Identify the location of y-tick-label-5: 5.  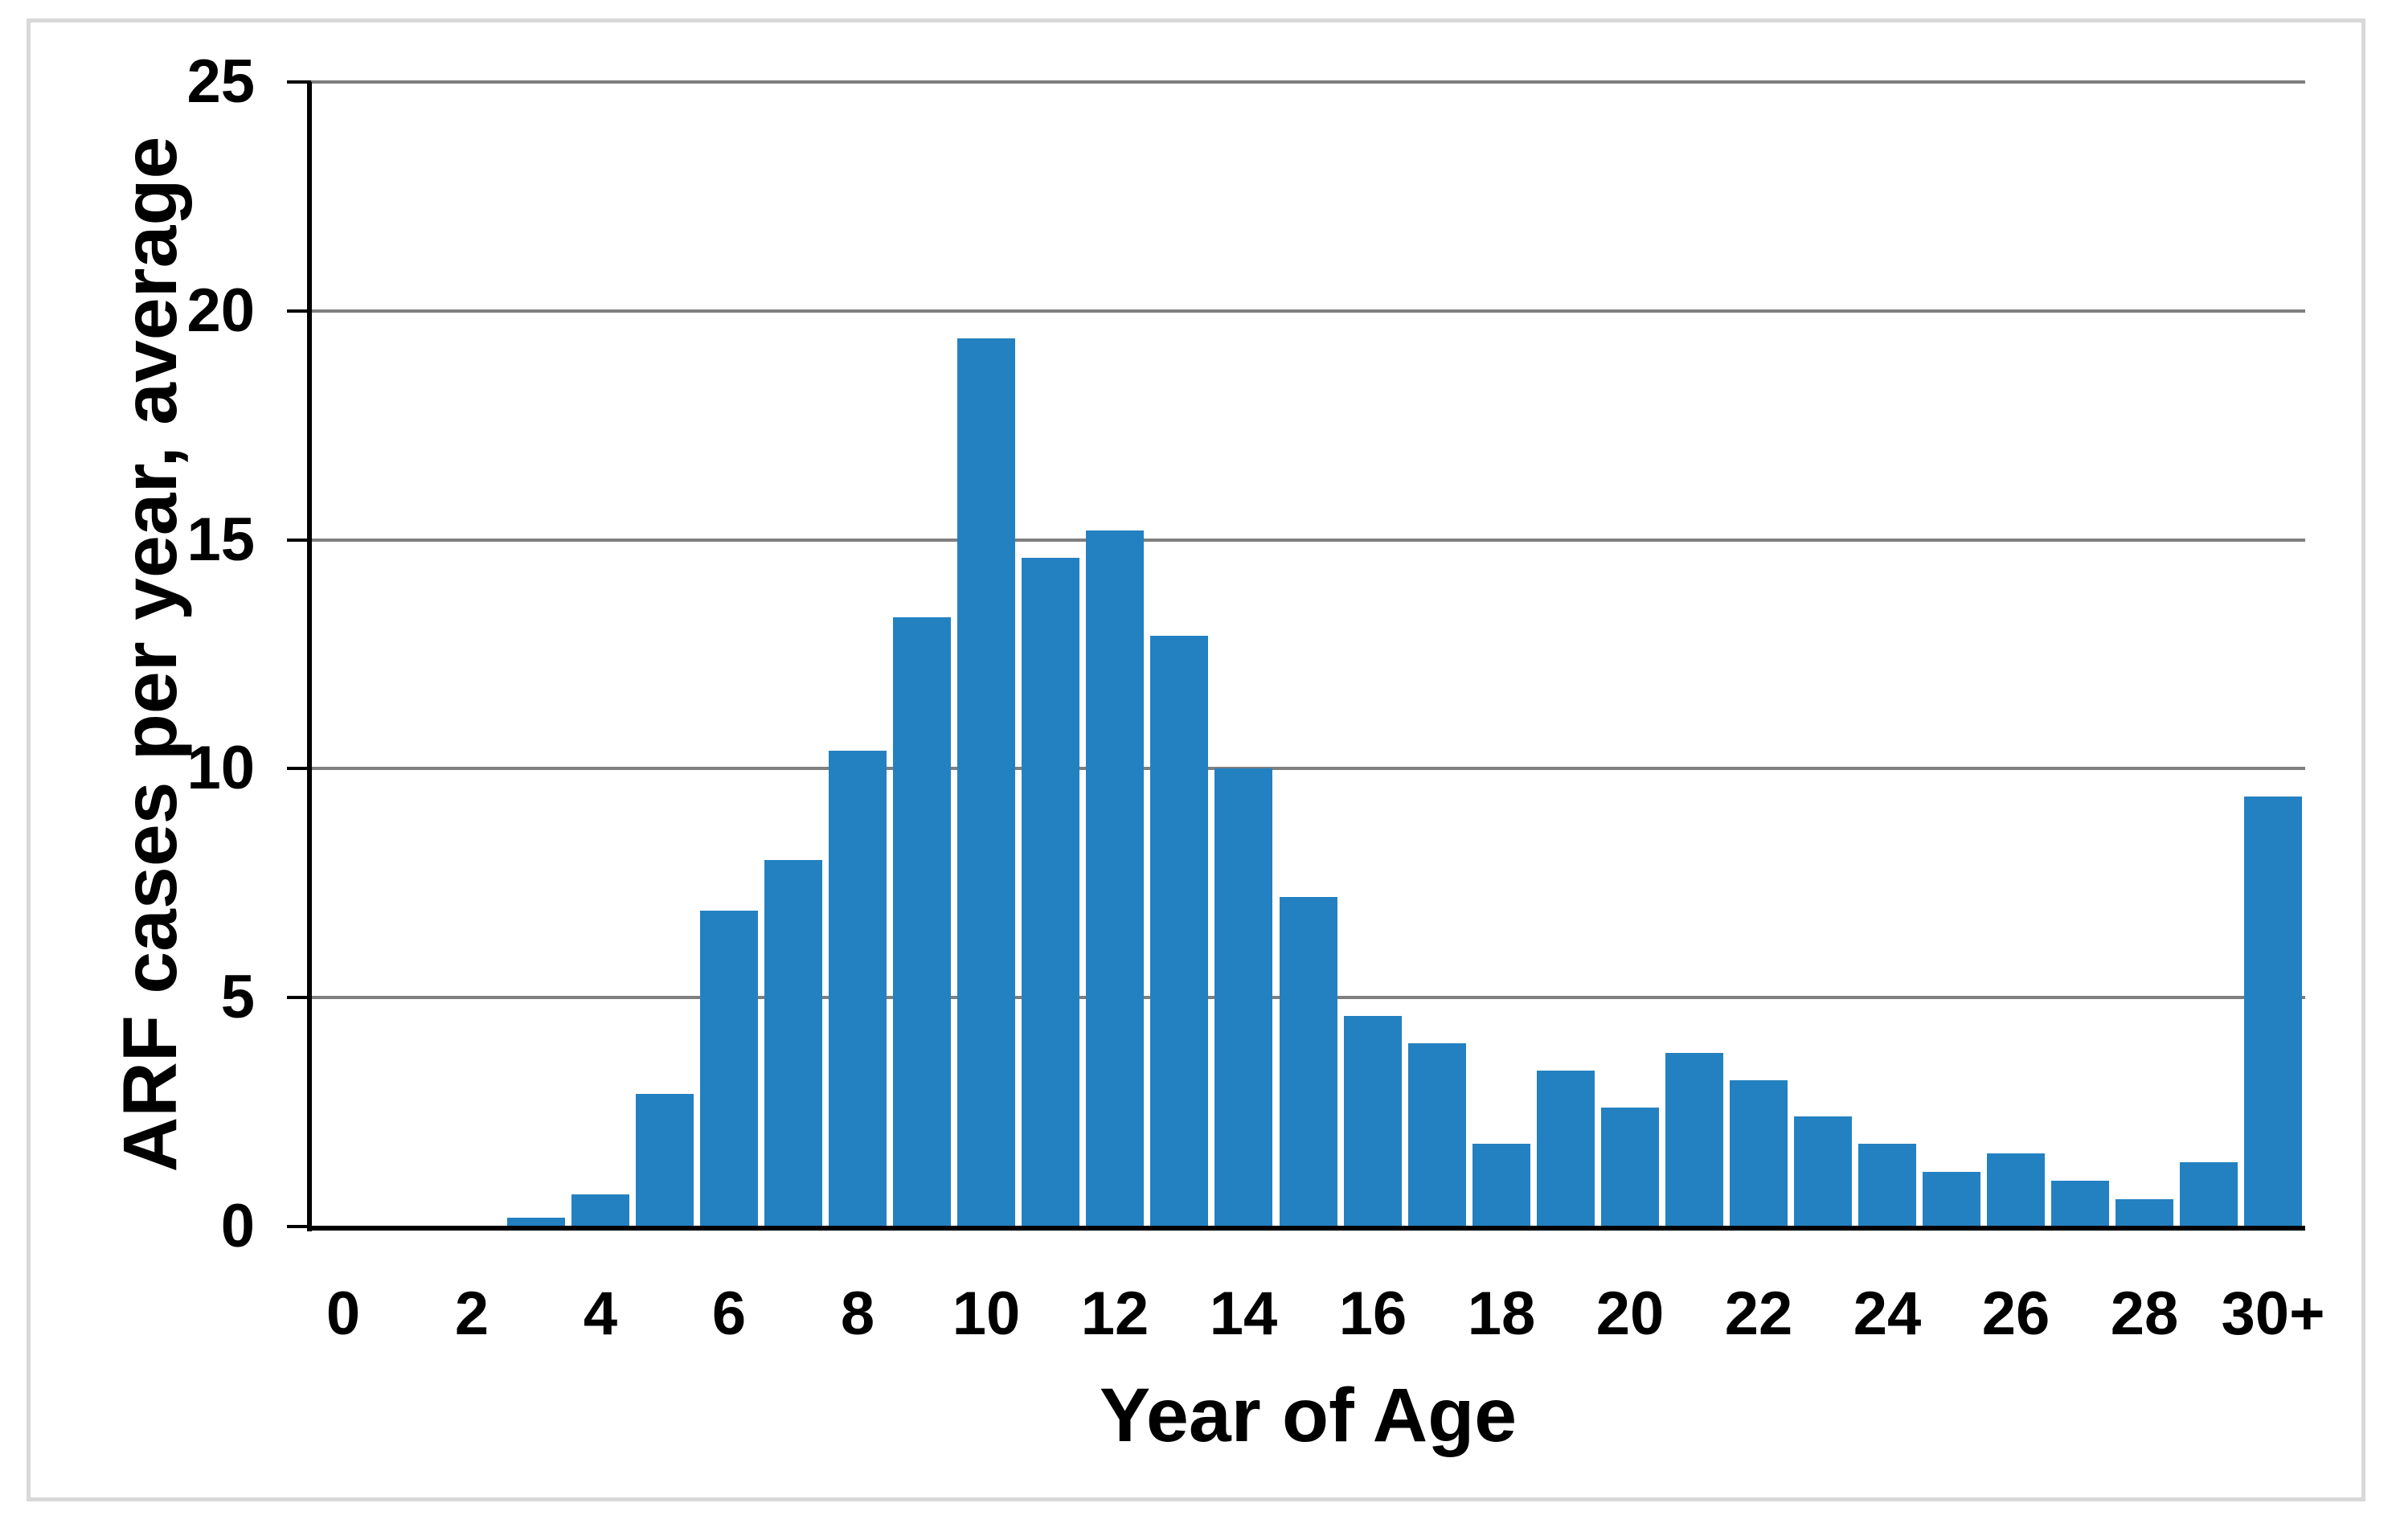
(237, 998).